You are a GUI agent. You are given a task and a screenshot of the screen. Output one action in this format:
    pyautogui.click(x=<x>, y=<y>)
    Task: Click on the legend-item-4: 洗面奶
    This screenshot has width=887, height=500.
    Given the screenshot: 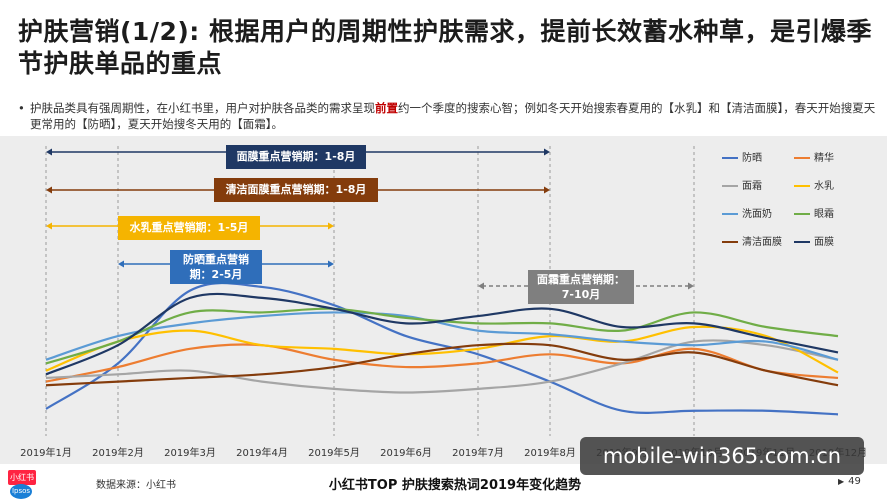 What is the action you would take?
    pyautogui.click(x=747, y=215)
    